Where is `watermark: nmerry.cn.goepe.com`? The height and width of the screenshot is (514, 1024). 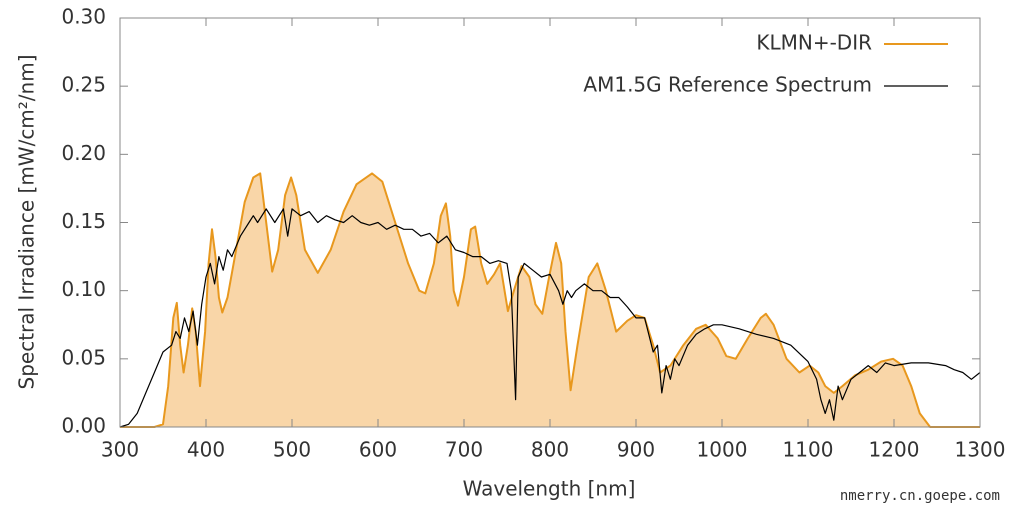 watermark: nmerry.cn.goepe.com is located at coordinates (920, 496).